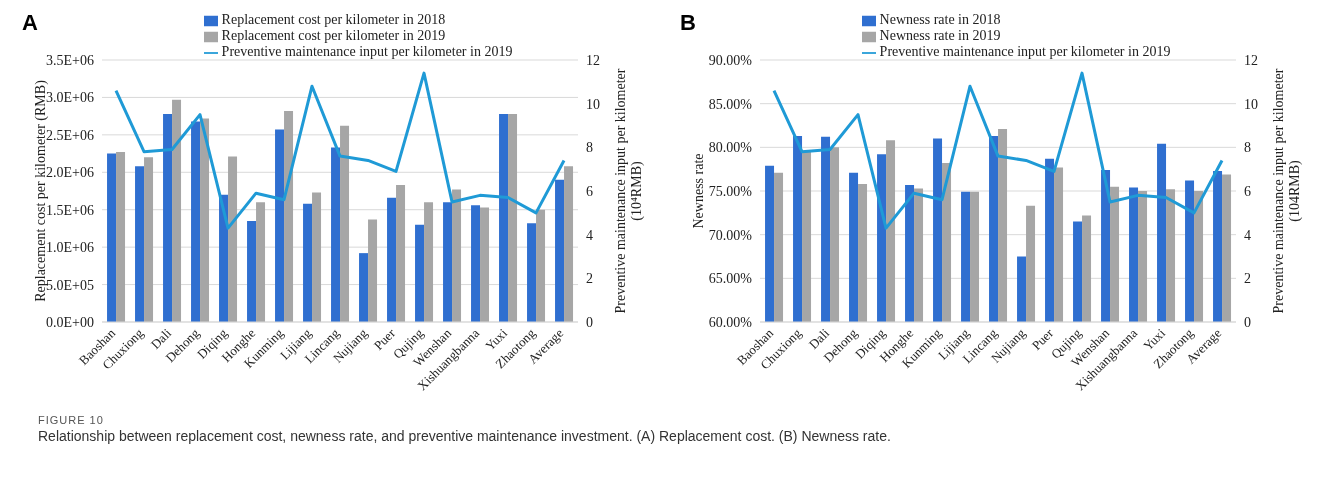 The width and height of the screenshot is (1328, 502). Describe the element at coordinates (465, 436) in the screenshot. I see `text: Relationship between replacement cost, newness rate, and preventive maintenance investment. (A) Replacement cost. (B) Newness rate.` at that location.